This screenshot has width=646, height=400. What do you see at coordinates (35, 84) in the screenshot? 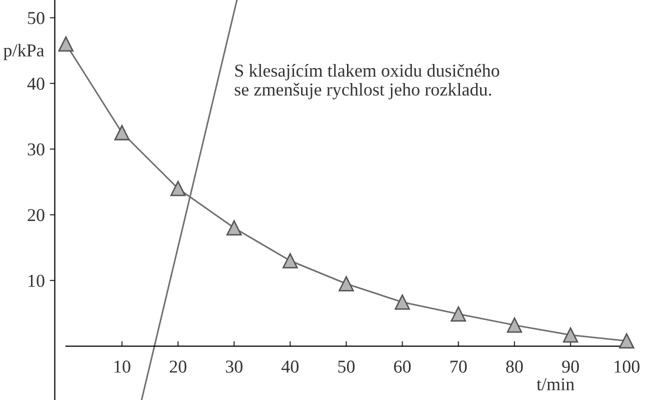
I see `y-tick-label: 40` at bounding box center [35, 84].